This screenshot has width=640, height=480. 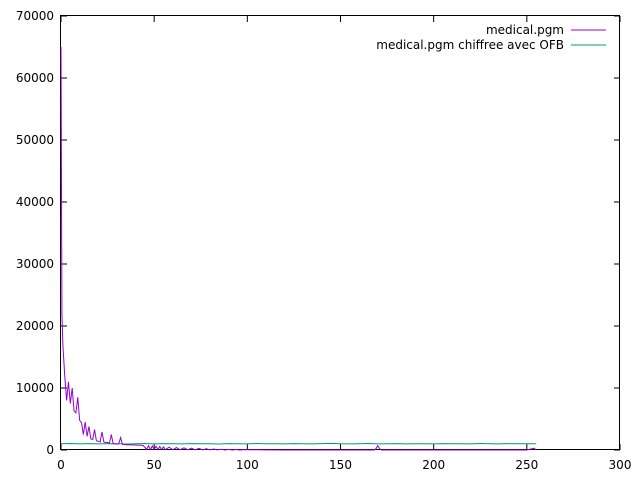 I want to click on x-tick-label: 250, so click(x=526, y=465).